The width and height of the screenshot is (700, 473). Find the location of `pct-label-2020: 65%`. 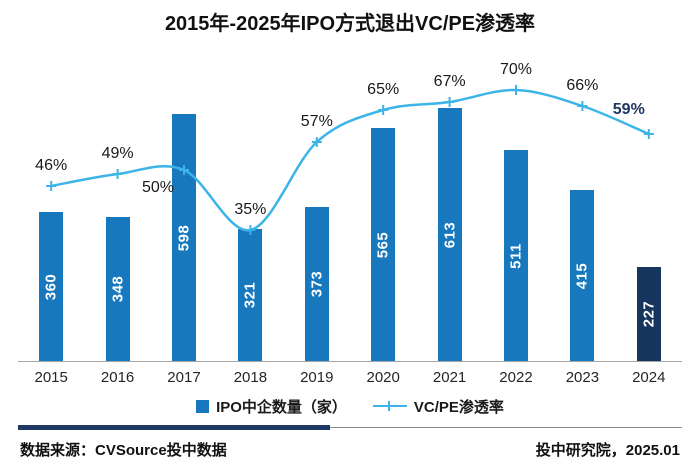

pct-label-2020: 65% is located at coordinates (383, 89).